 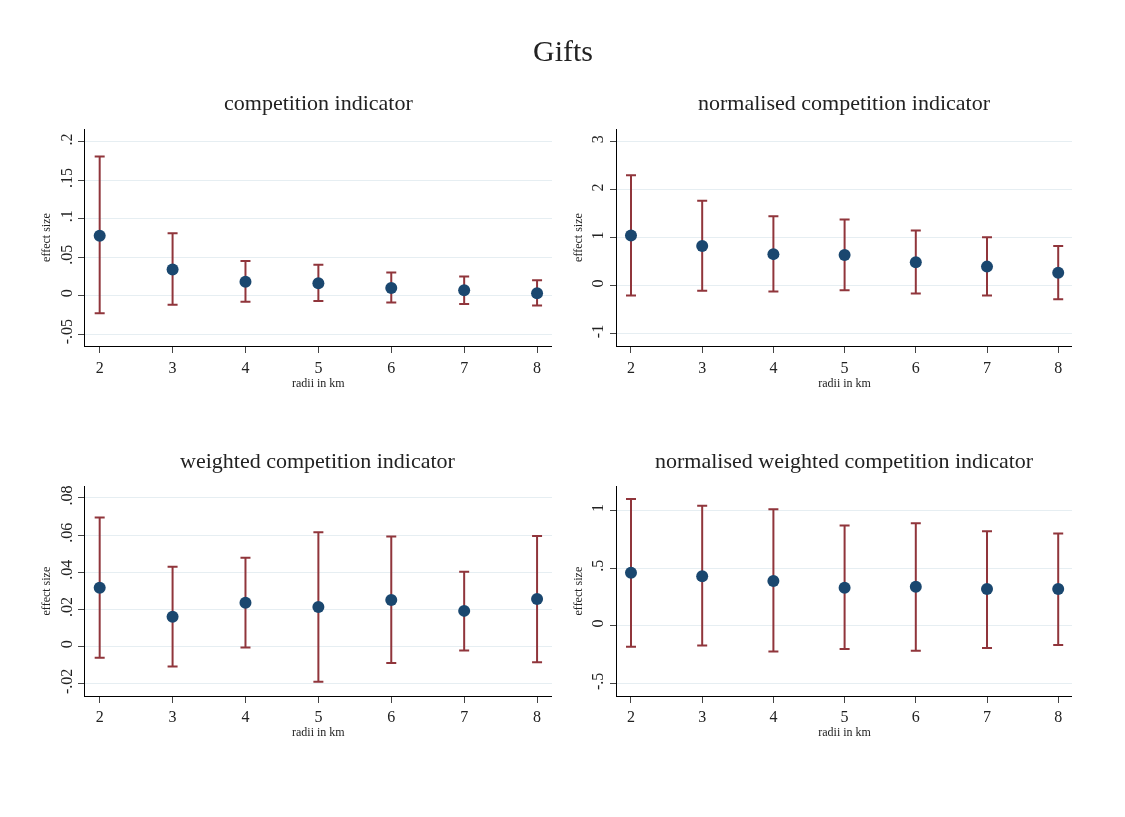 What do you see at coordinates (66, 139) in the screenshot?
I see `y-tick-label: .2` at bounding box center [66, 139].